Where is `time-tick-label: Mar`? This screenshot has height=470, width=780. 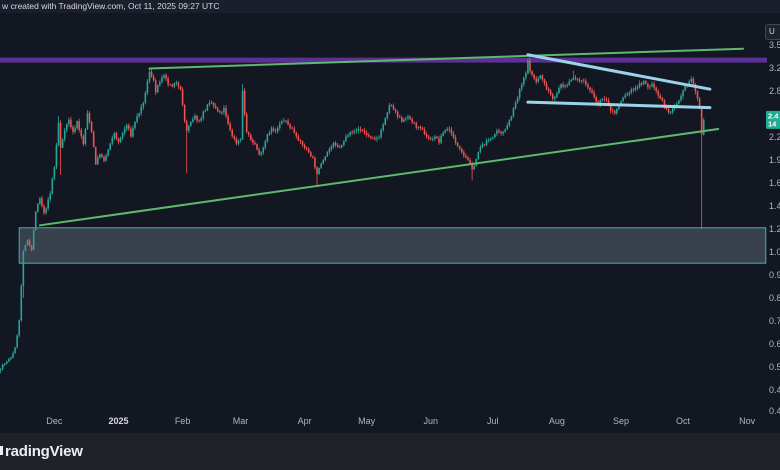 time-tick-label: Mar is located at coordinates (241, 421).